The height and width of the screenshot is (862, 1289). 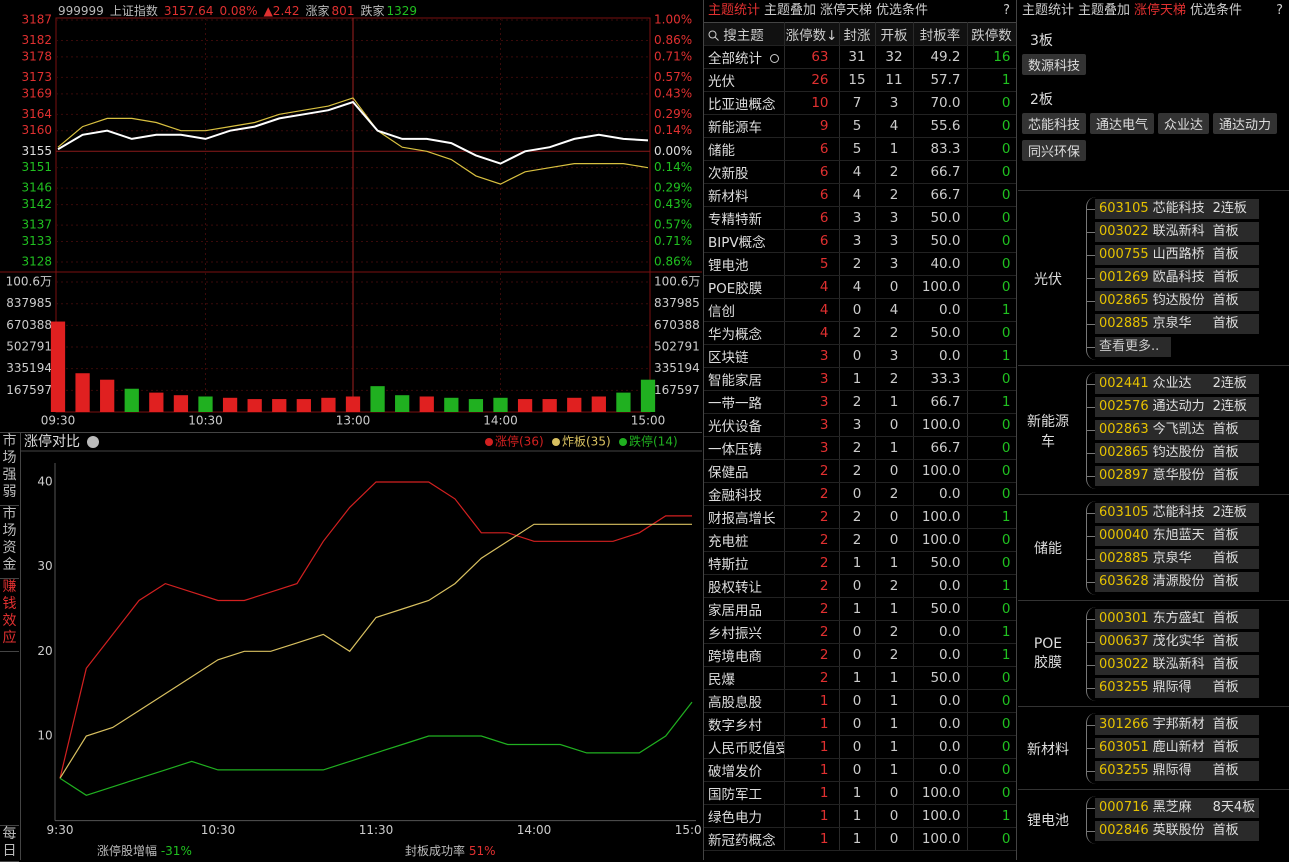 I want to click on cell: 3, so click(x=857, y=241).